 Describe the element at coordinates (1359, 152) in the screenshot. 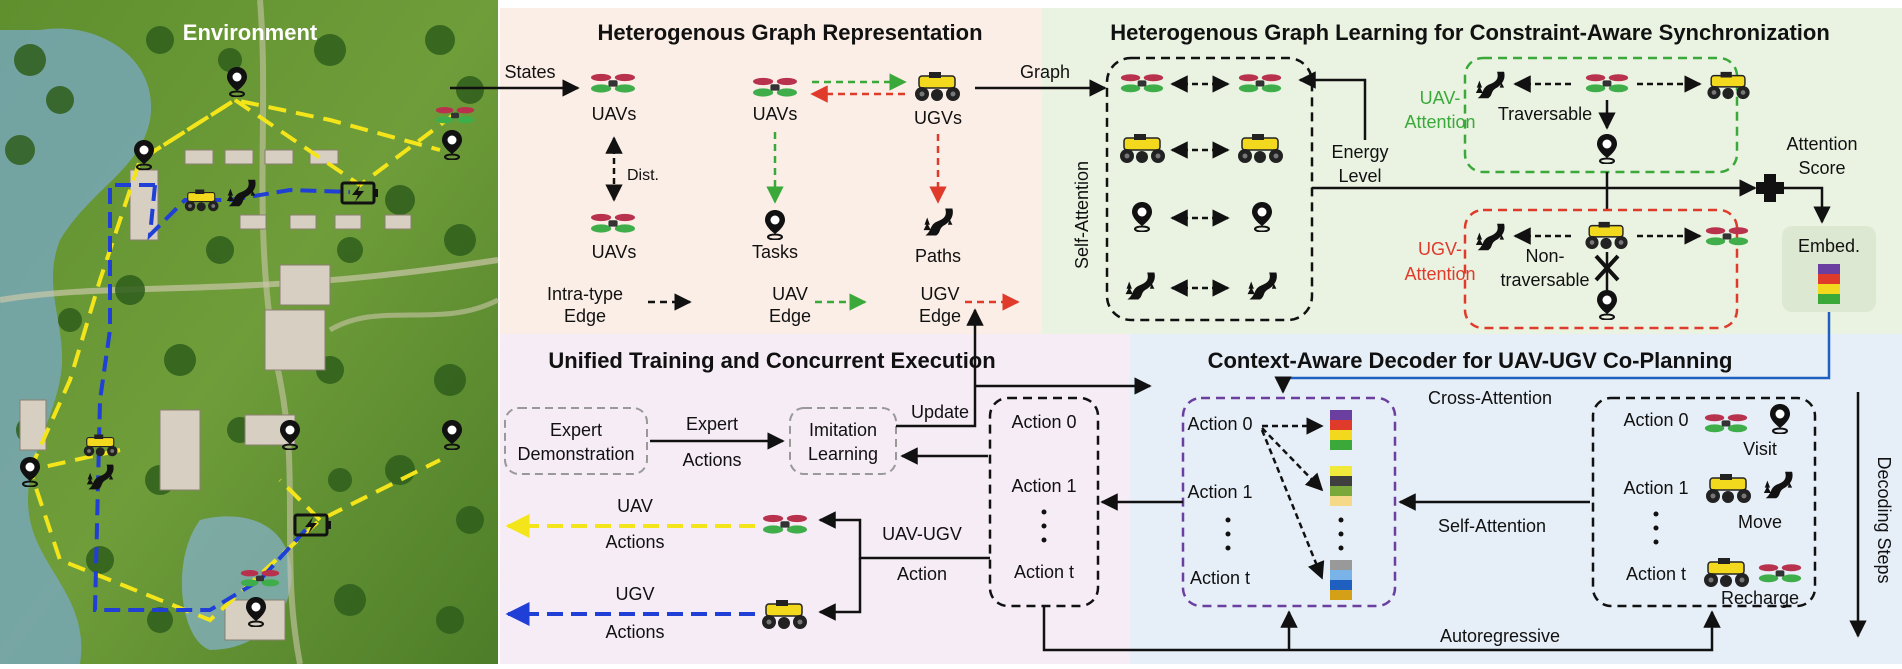

I see `energy-label: Energy` at that location.